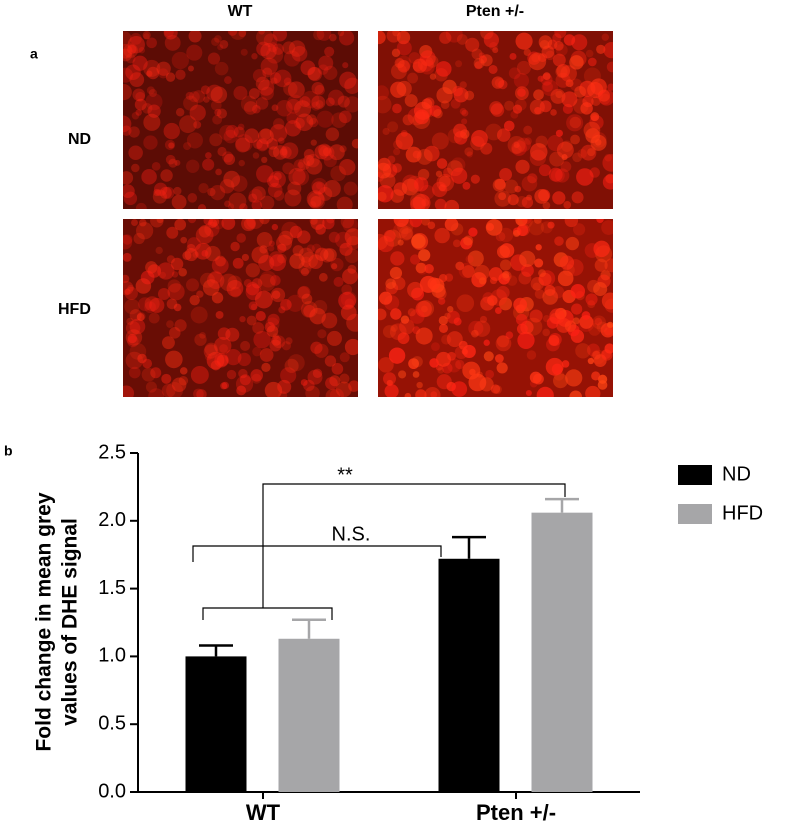  Describe the element at coordinates (469, 675) in the screenshot. I see `bar` at that location.